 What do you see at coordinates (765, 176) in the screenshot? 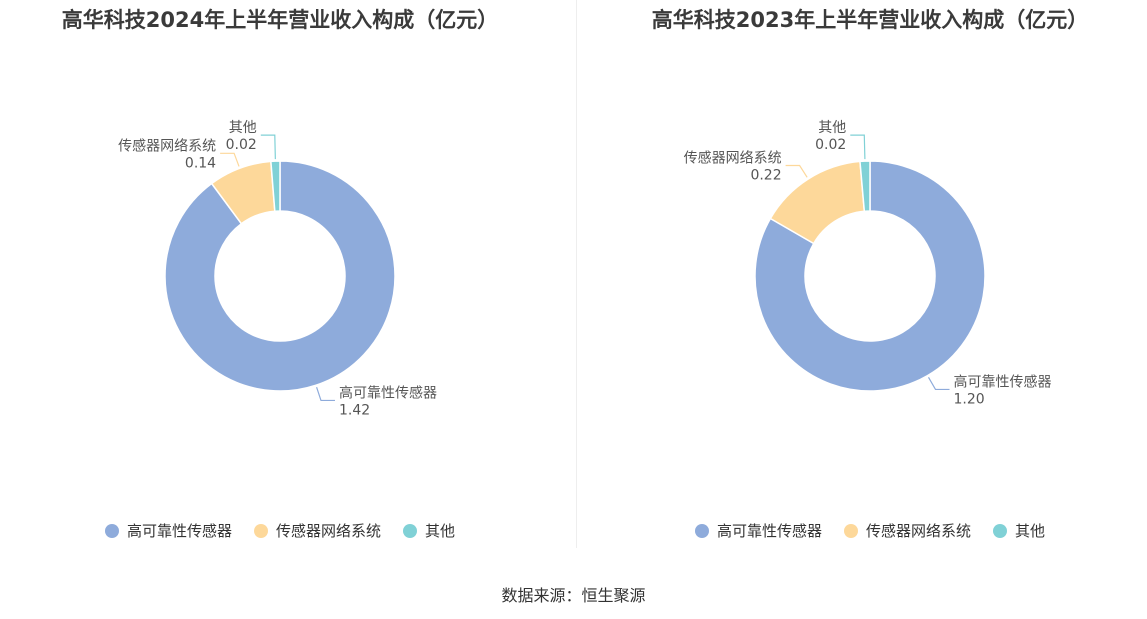
I see `slice-label-value: 0.22` at bounding box center [765, 176].